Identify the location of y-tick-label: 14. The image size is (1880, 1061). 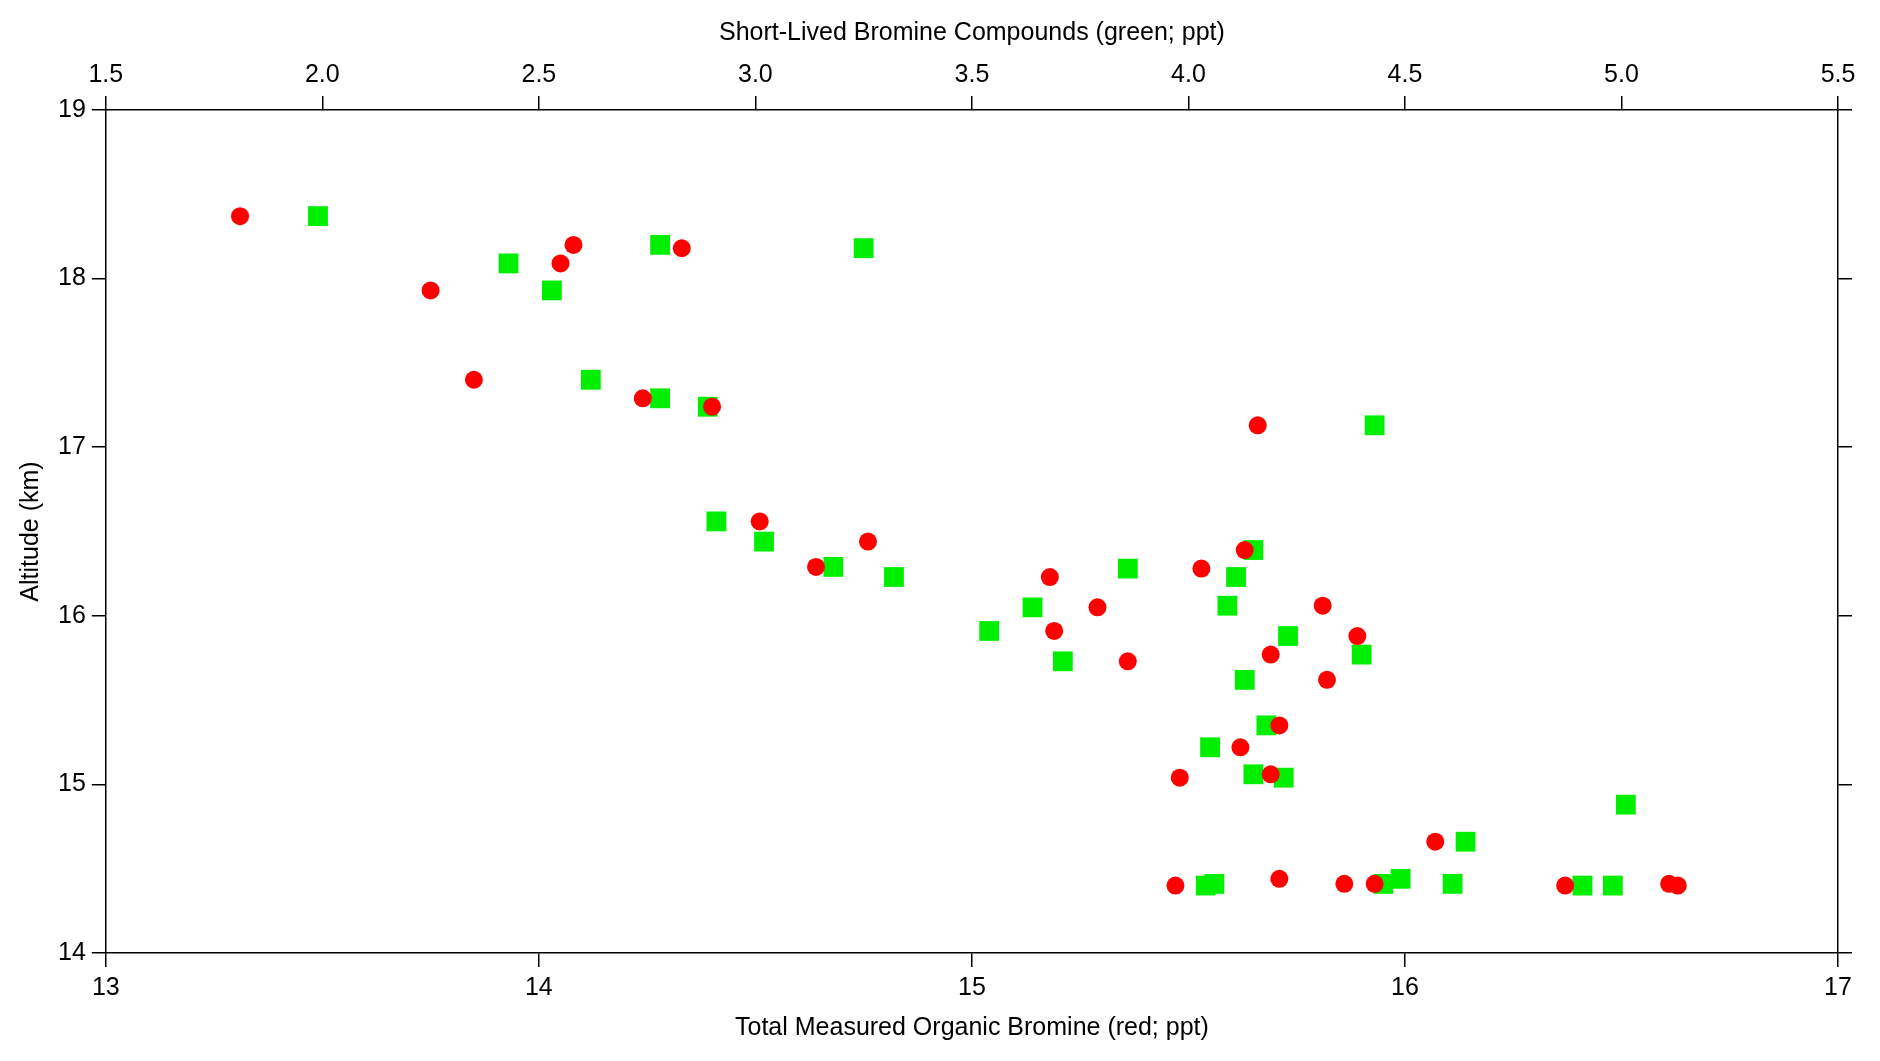
(72, 950).